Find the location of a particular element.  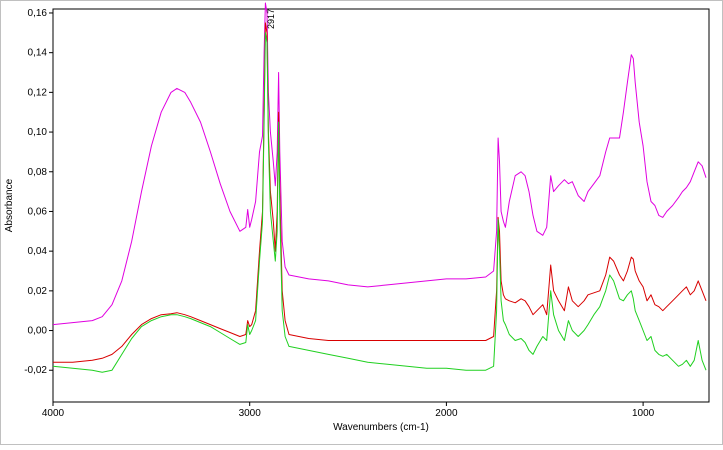

y-tick-label: 0,12 is located at coordinates (38, 92).